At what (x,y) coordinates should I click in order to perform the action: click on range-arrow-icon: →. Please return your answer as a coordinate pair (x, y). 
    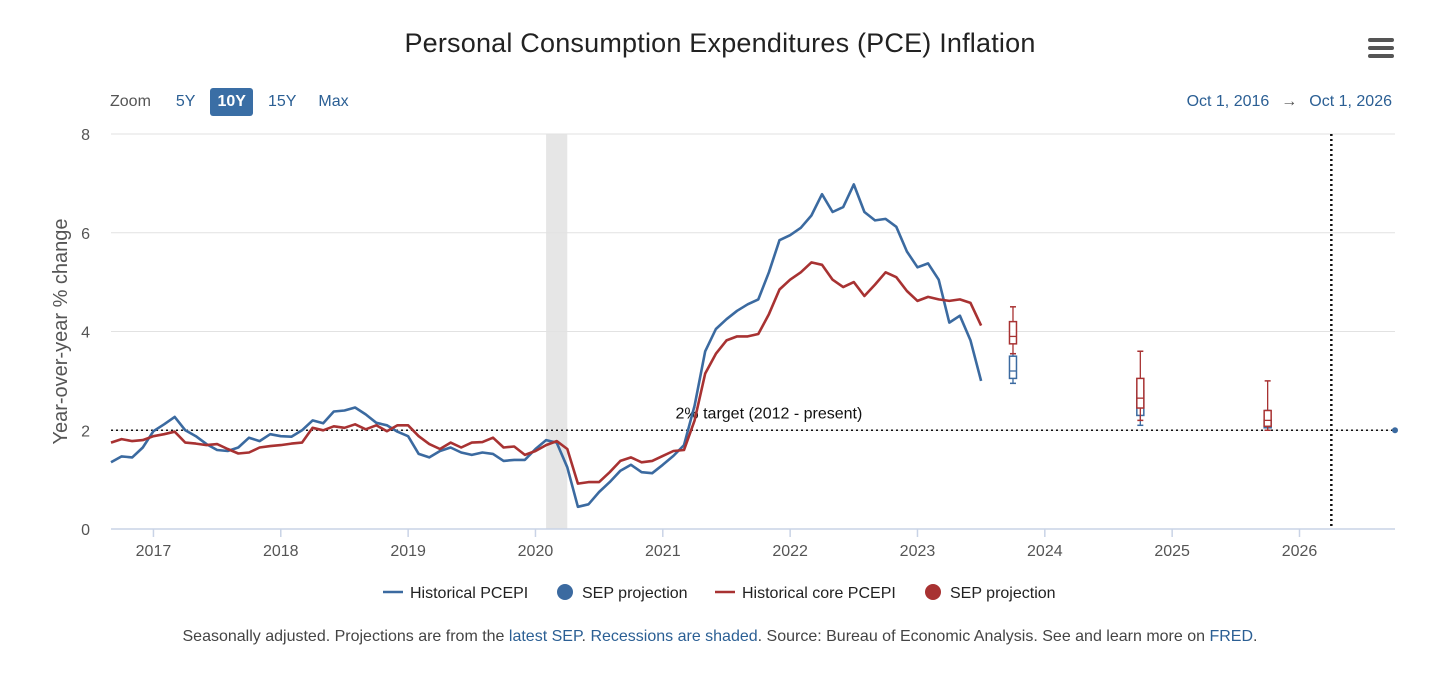
    Looking at the image, I should click on (1289, 101).